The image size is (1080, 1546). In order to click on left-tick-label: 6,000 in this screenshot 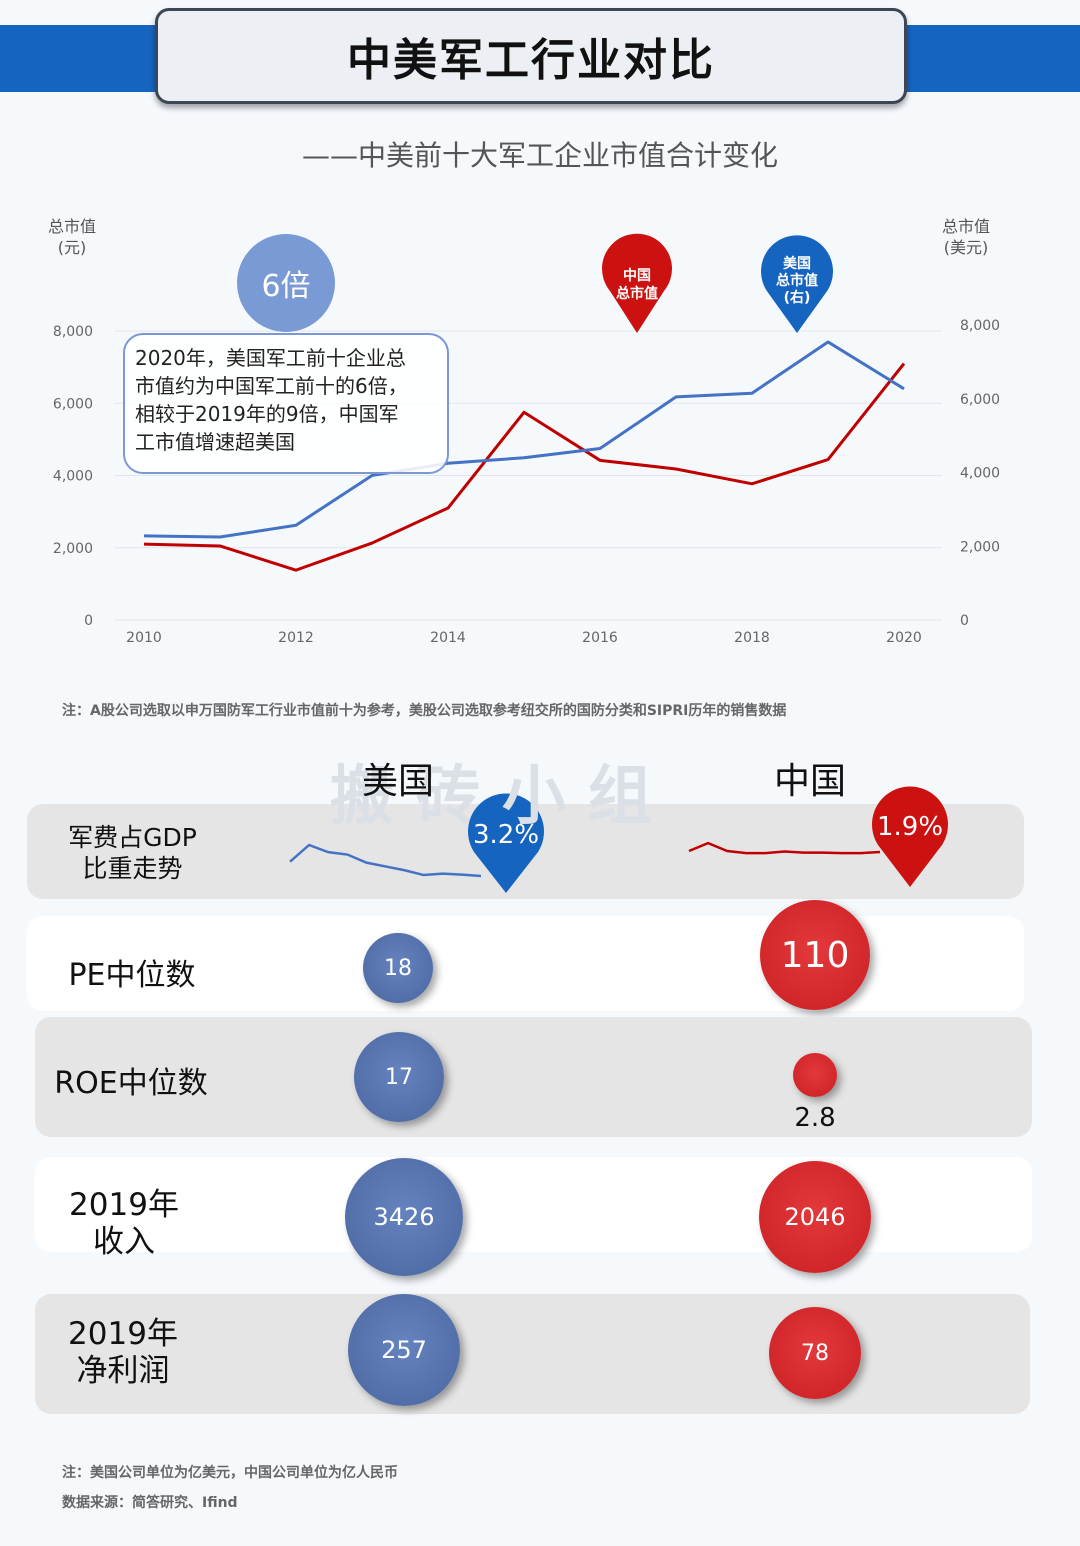, I will do `click(73, 404)`.